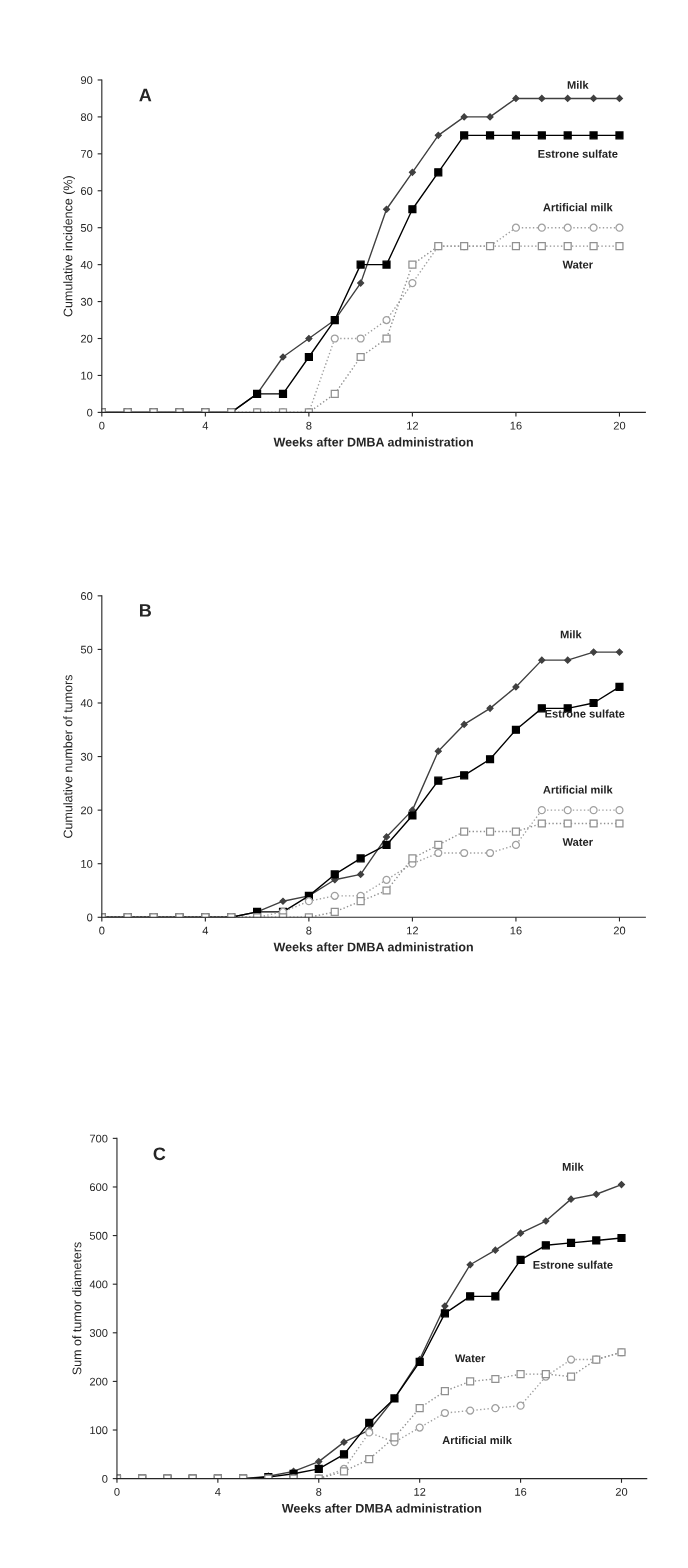 This screenshot has width=688, height=1568. What do you see at coordinates (98, 1187) in the screenshot?
I see `y-tick-label: 600` at bounding box center [98, 1187].